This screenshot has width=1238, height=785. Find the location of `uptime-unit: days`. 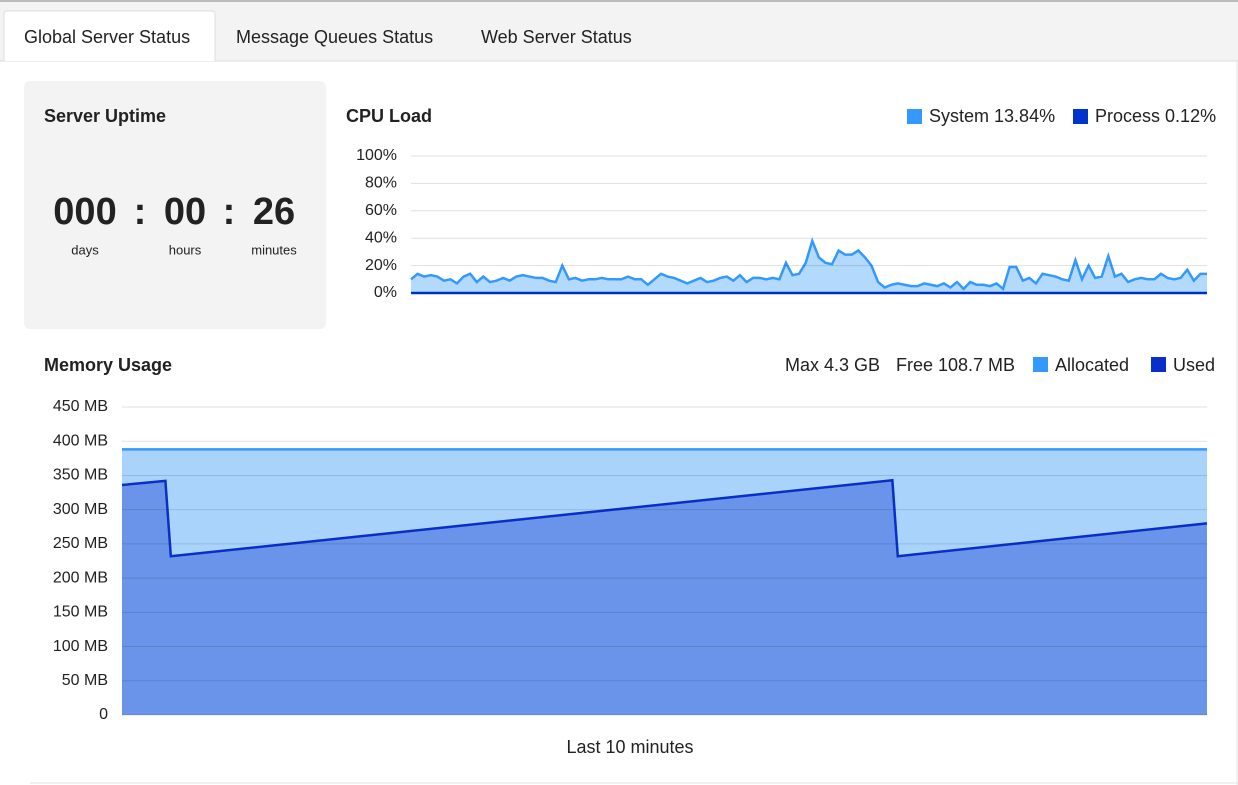

uptime-unit: days is located at coordinates (85, 249).